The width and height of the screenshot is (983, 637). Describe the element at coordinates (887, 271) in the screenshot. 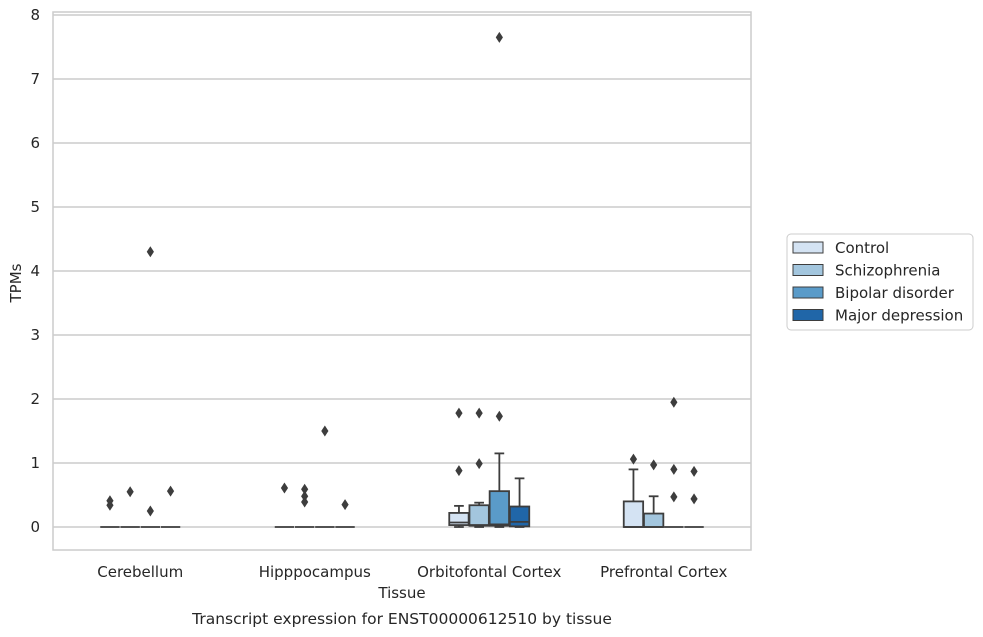

I see `legend-label: Schizophrenia` at that location.